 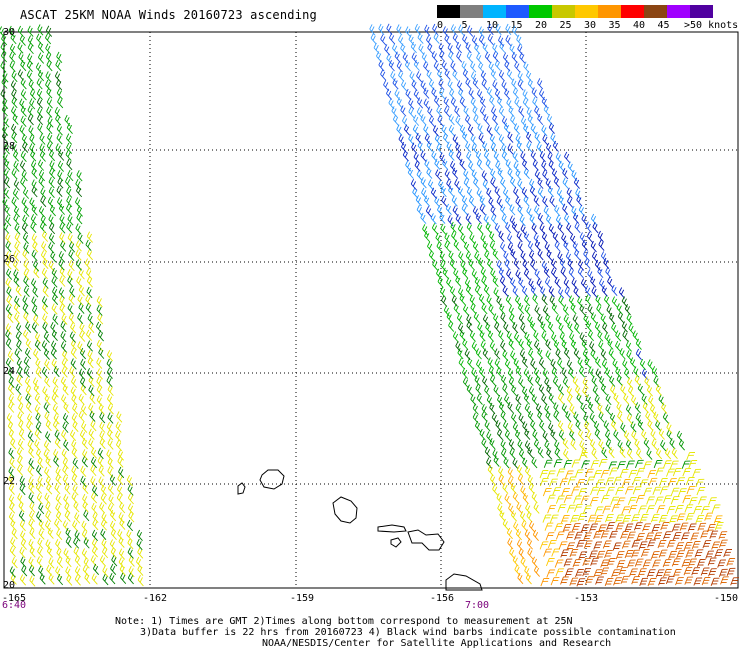 What do you see at coordinates (614, 25) in the screenshot?
I see `legend-label: 35` at bounding box center [614, 25].